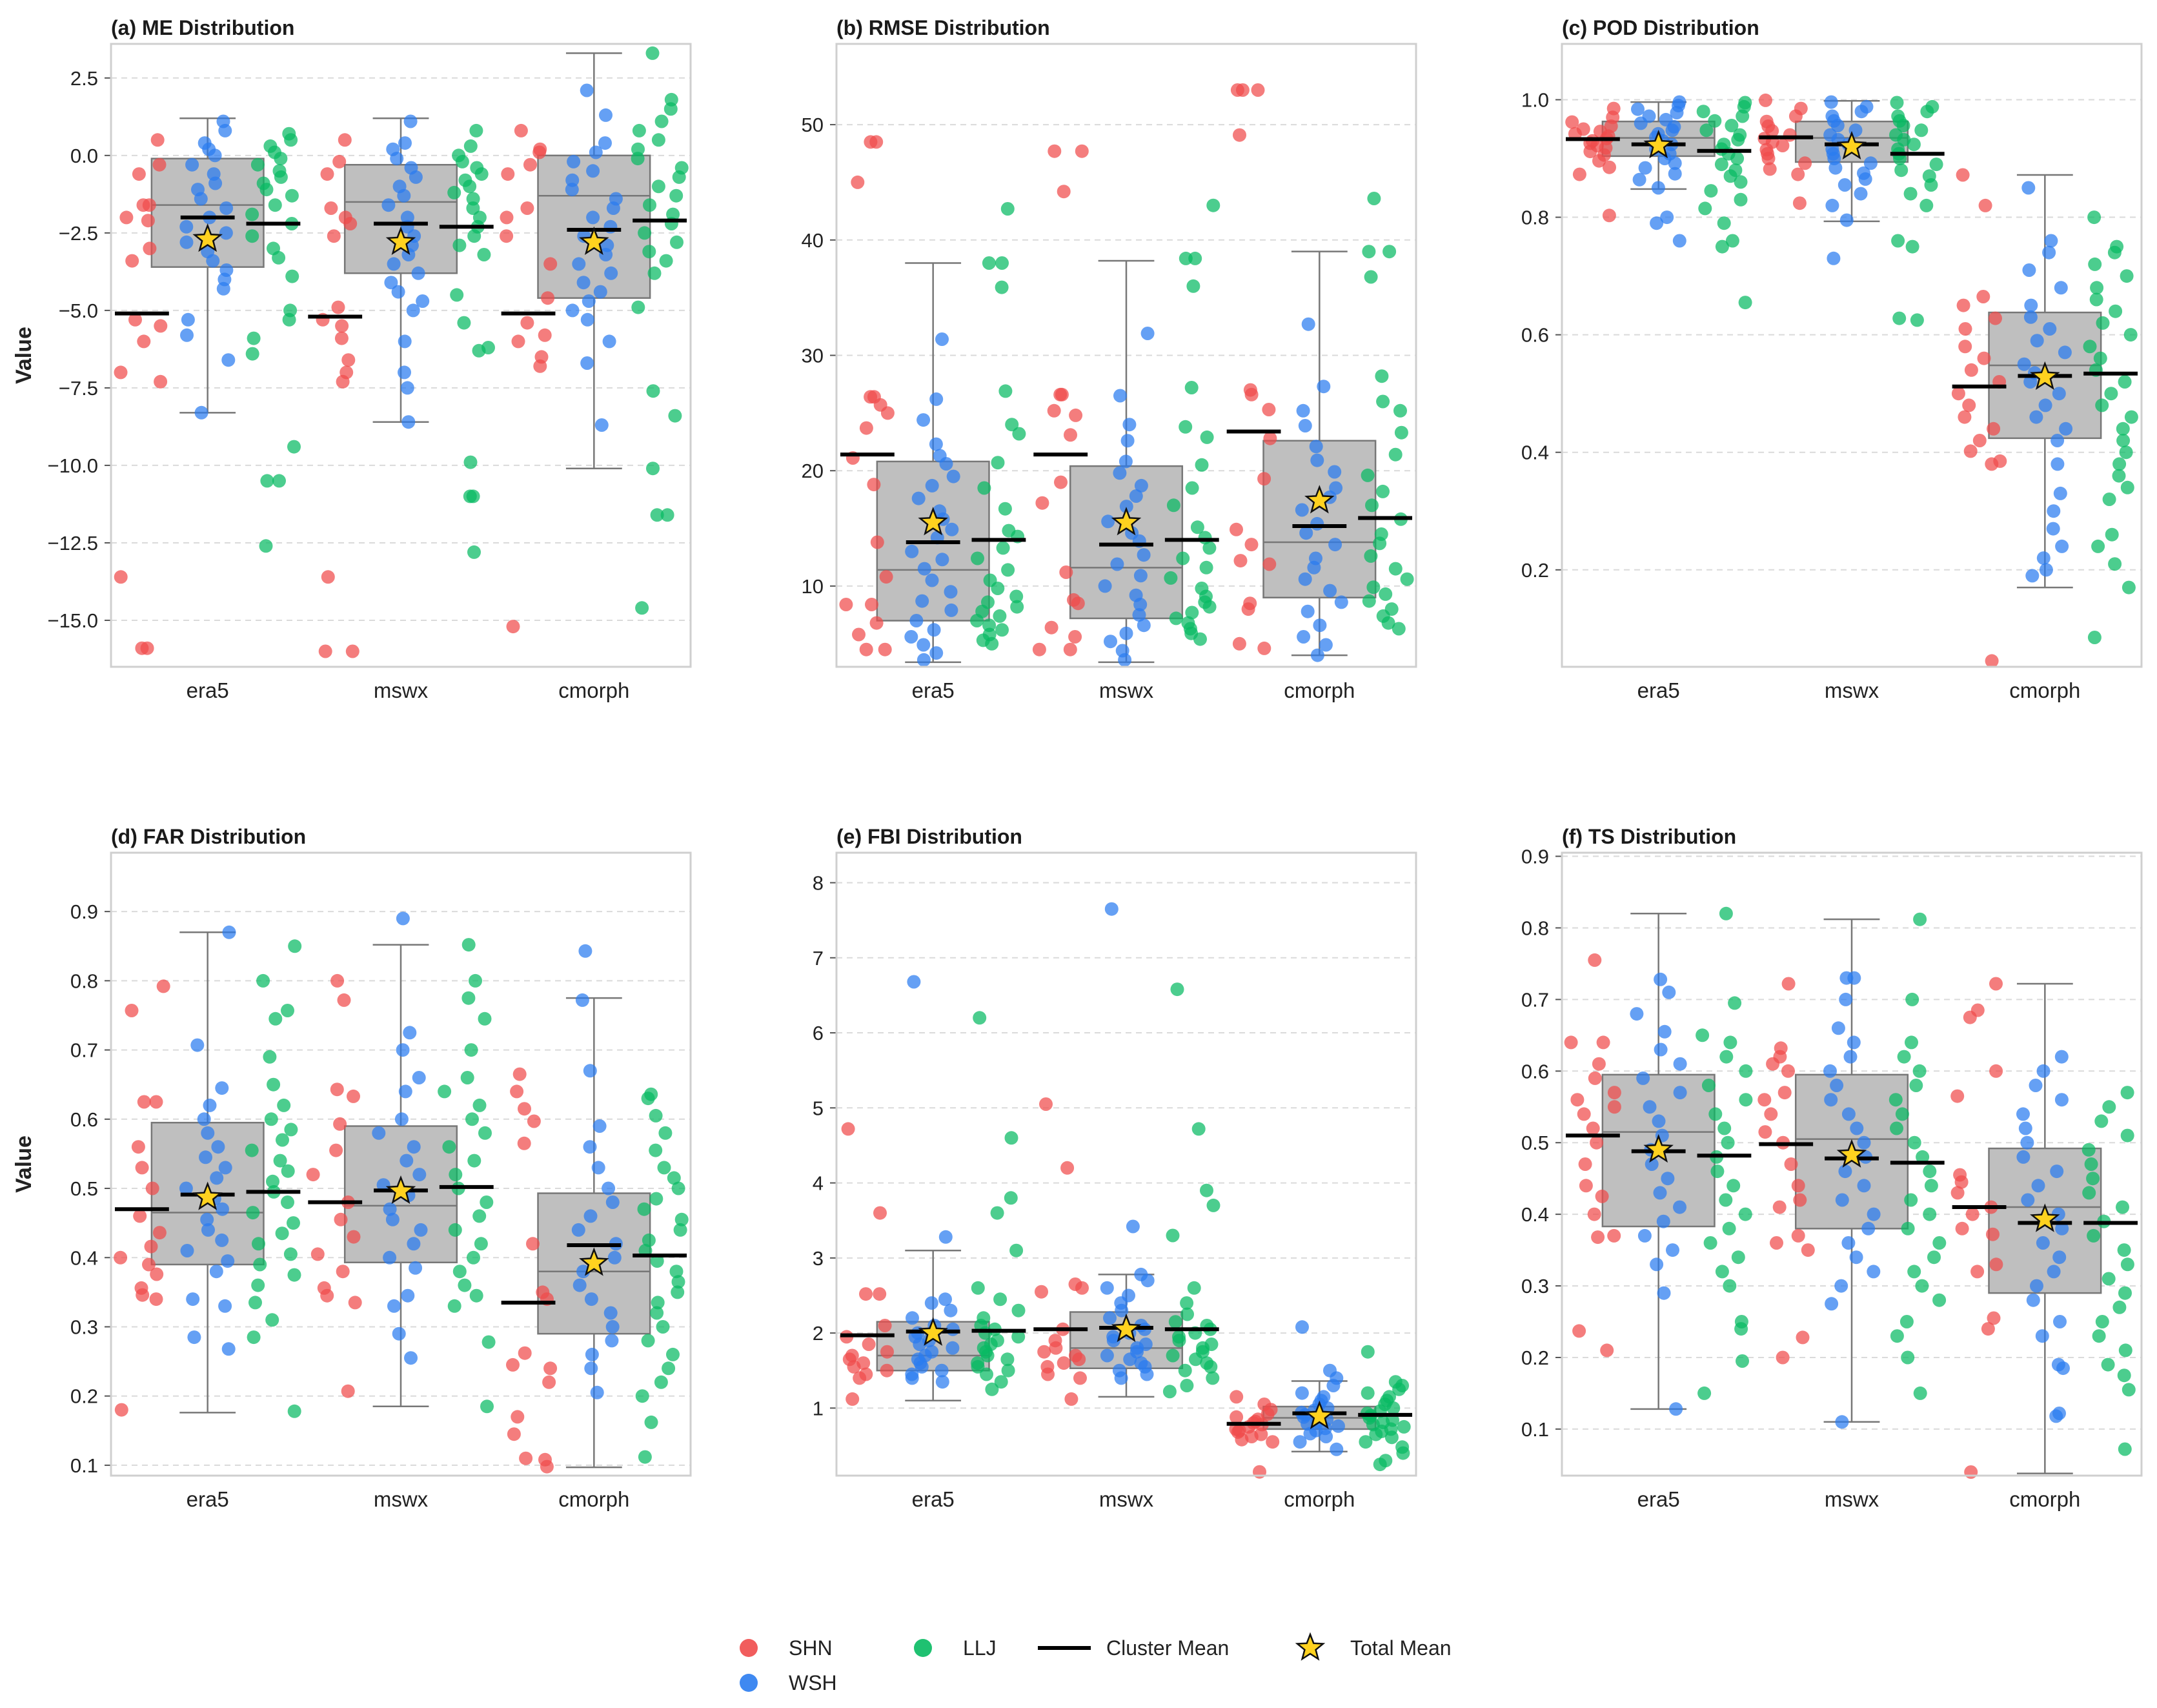 Image resolution: width=2157 pixels, height=1708 pixels. Describe the element at coordinates (818, 1183) in the screenshot. I see `y-tick-label: 4` at that location.